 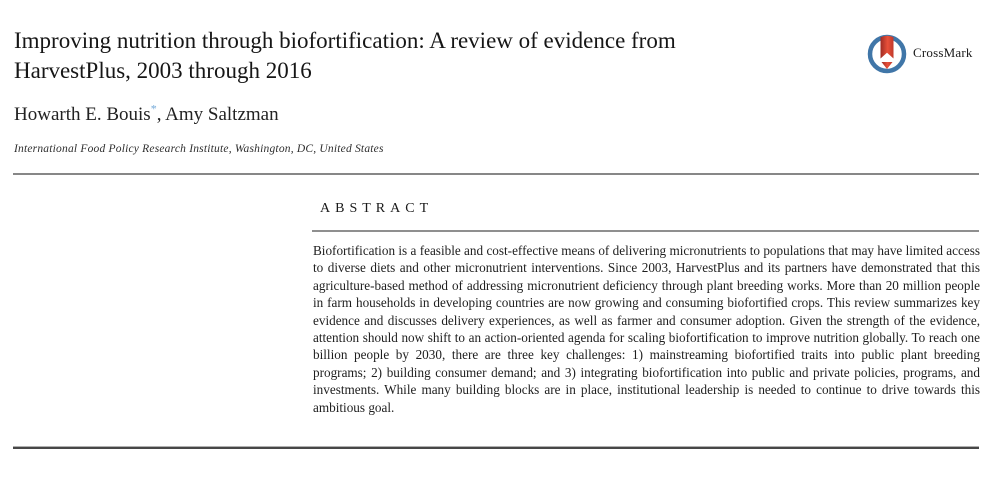 I want to click on author-line: Howarth E. Bouis*, Amy Saltzman, so click(x=146, y=113).